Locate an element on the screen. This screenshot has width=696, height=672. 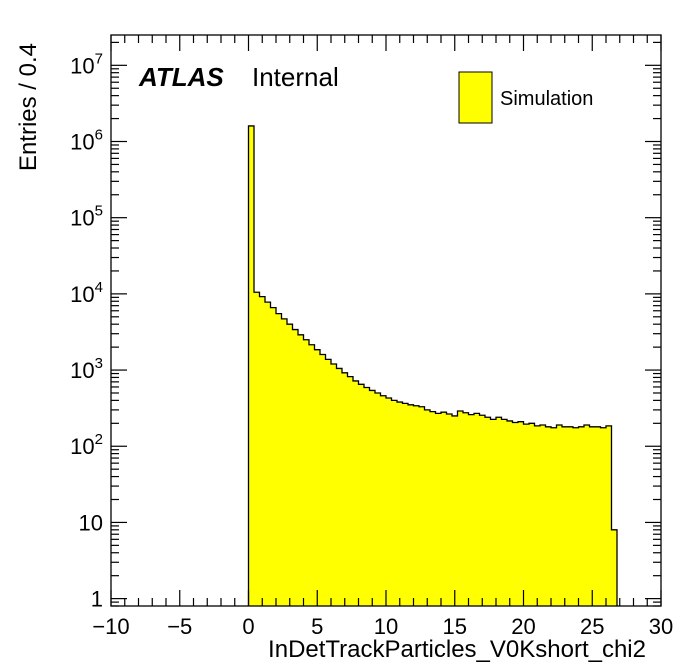
x-tick-label: 5 is located at coordinates (317, 626).